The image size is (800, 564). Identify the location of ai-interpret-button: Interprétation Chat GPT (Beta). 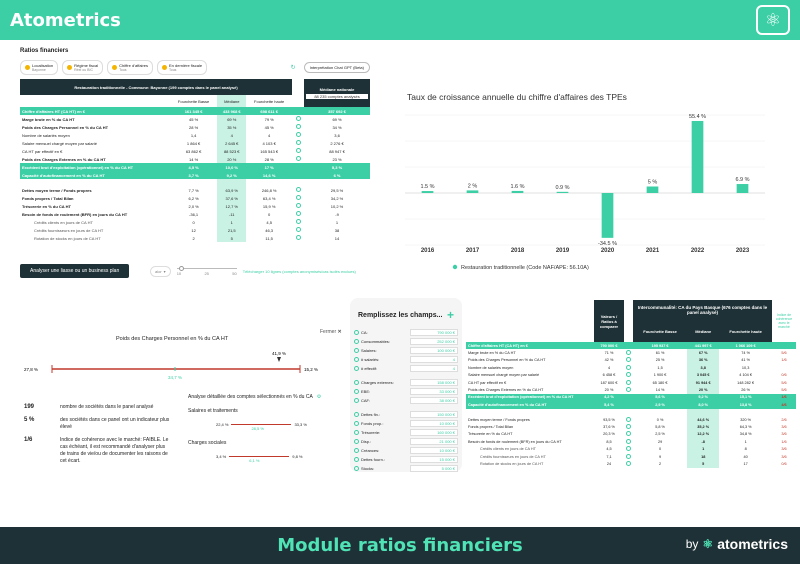
(336, 67).